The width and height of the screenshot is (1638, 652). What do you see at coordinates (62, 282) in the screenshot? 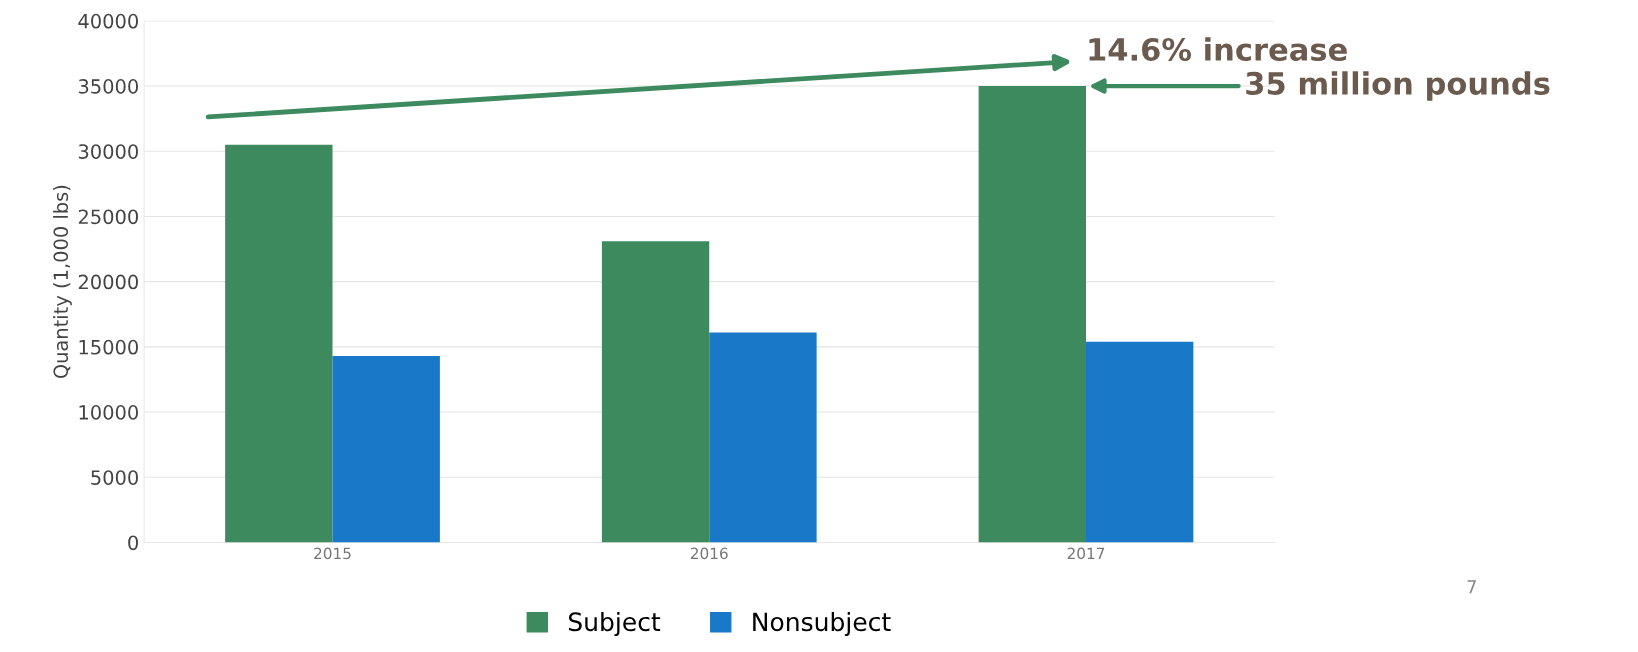
I see `y-axis-title: Quantity (1,000 lbs)` at bounding box center [62, 282].